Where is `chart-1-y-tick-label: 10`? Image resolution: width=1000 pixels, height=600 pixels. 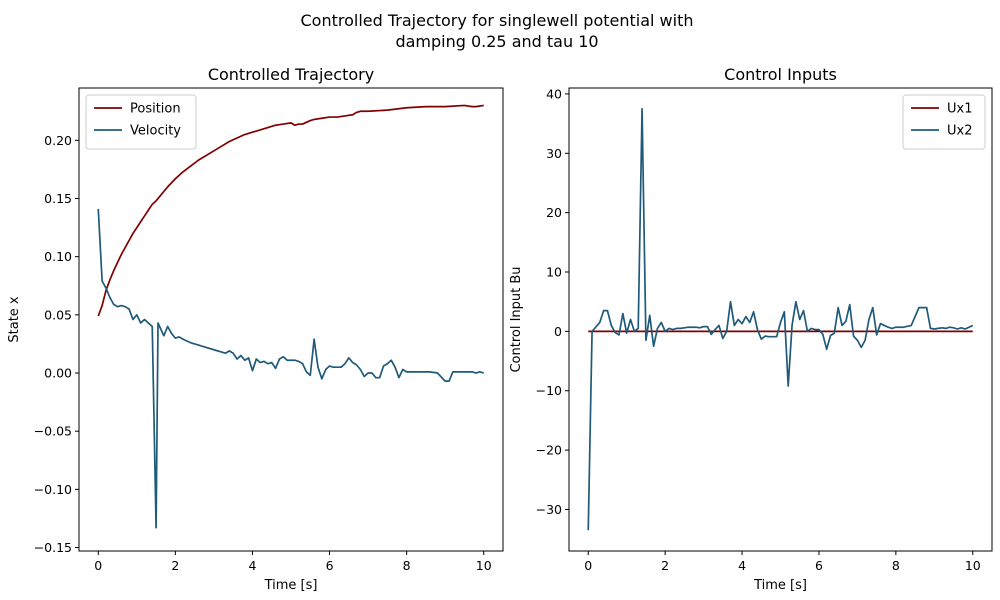
chart-1-y-tick-label: 10 is located at coordinates (554, 272).